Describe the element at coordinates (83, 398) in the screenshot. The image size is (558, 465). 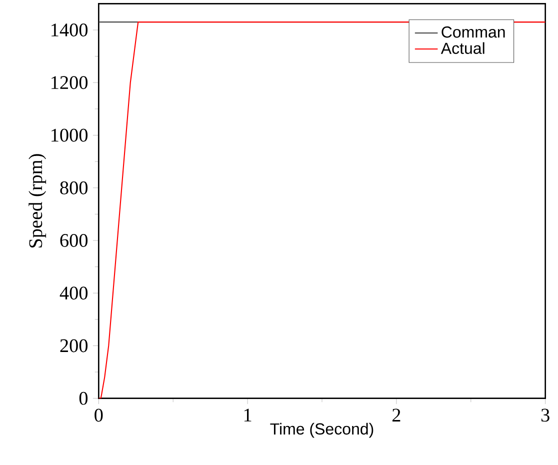
I see `y-tick-label: 0` at that location.